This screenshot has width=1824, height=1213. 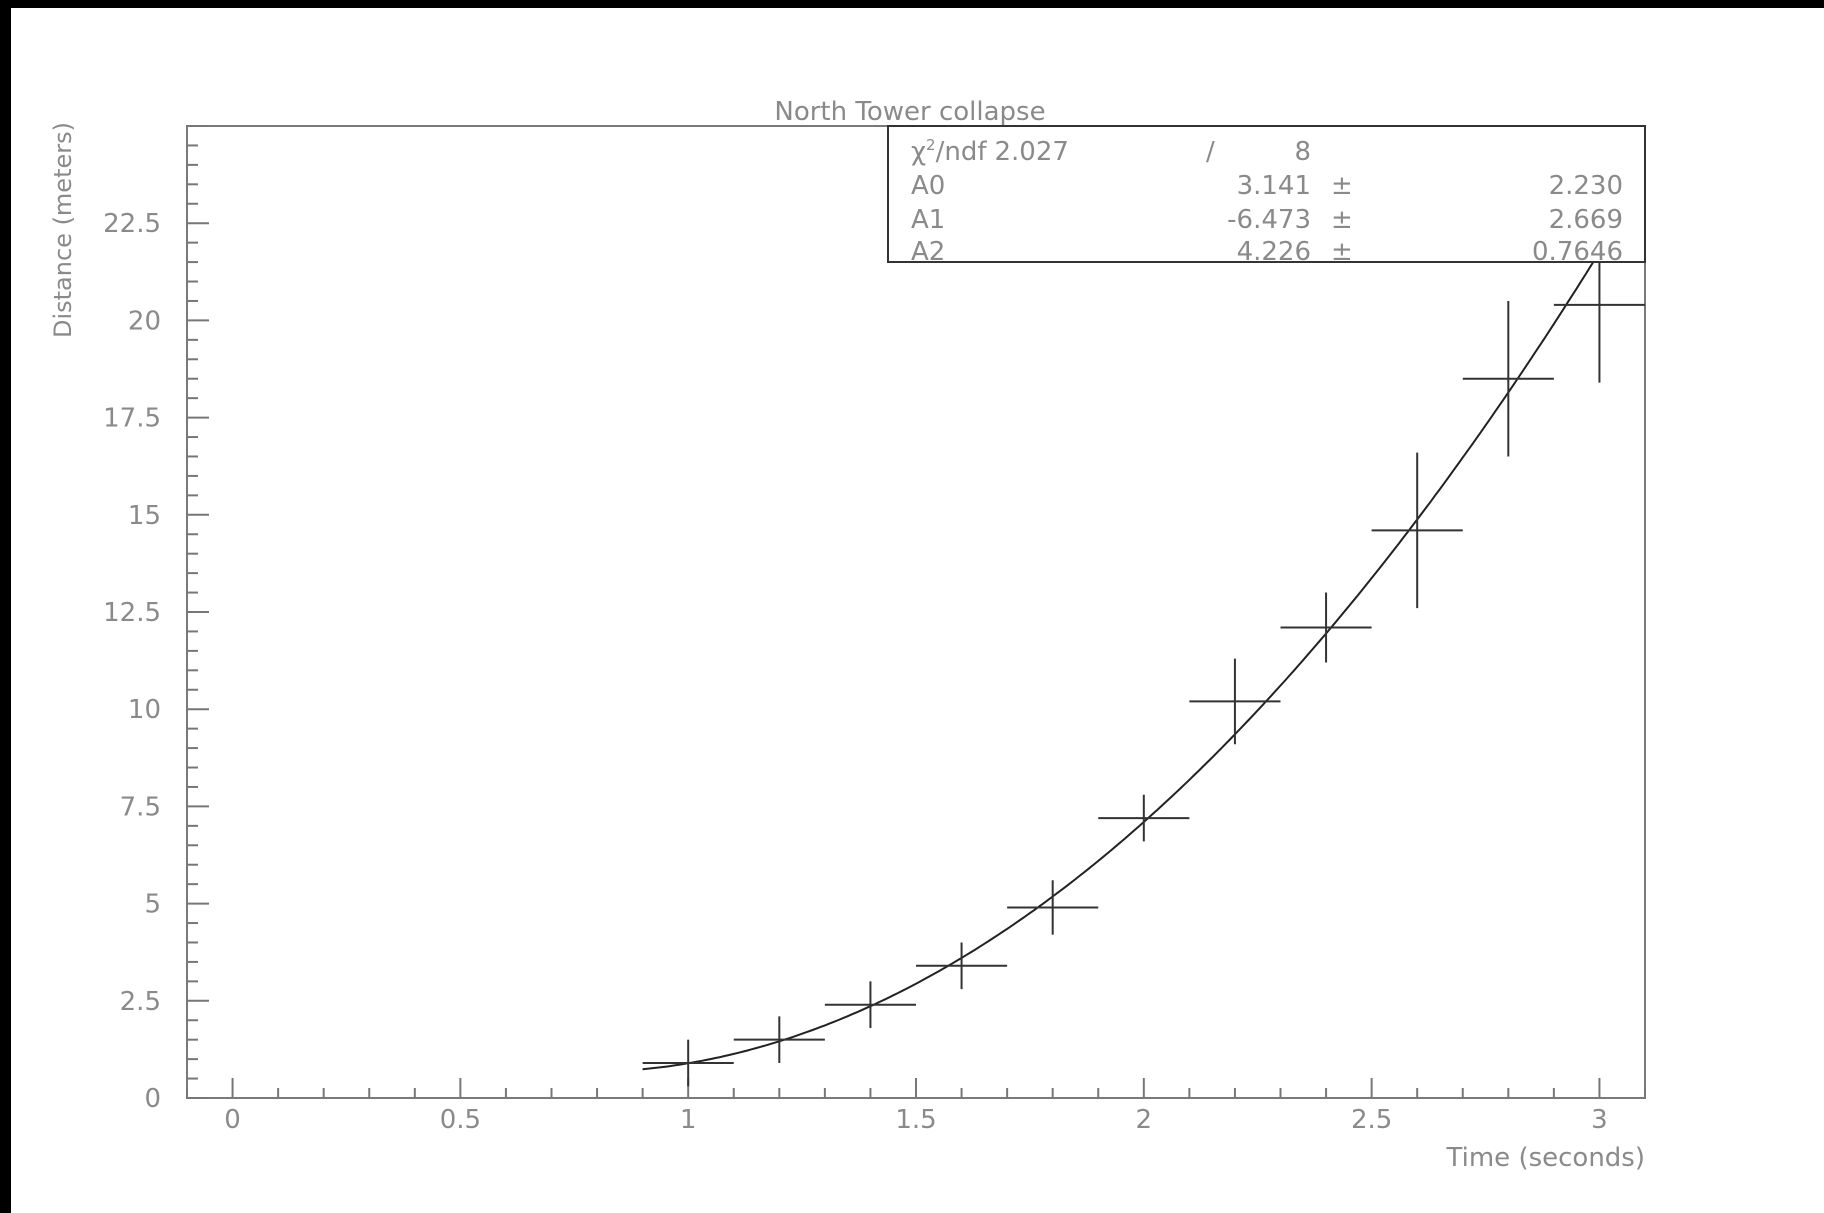 What do you see at coordinates (909, 112) in the screenshot?
I see `chart-title: North Tower collapse` at bounding box center [909, 112].